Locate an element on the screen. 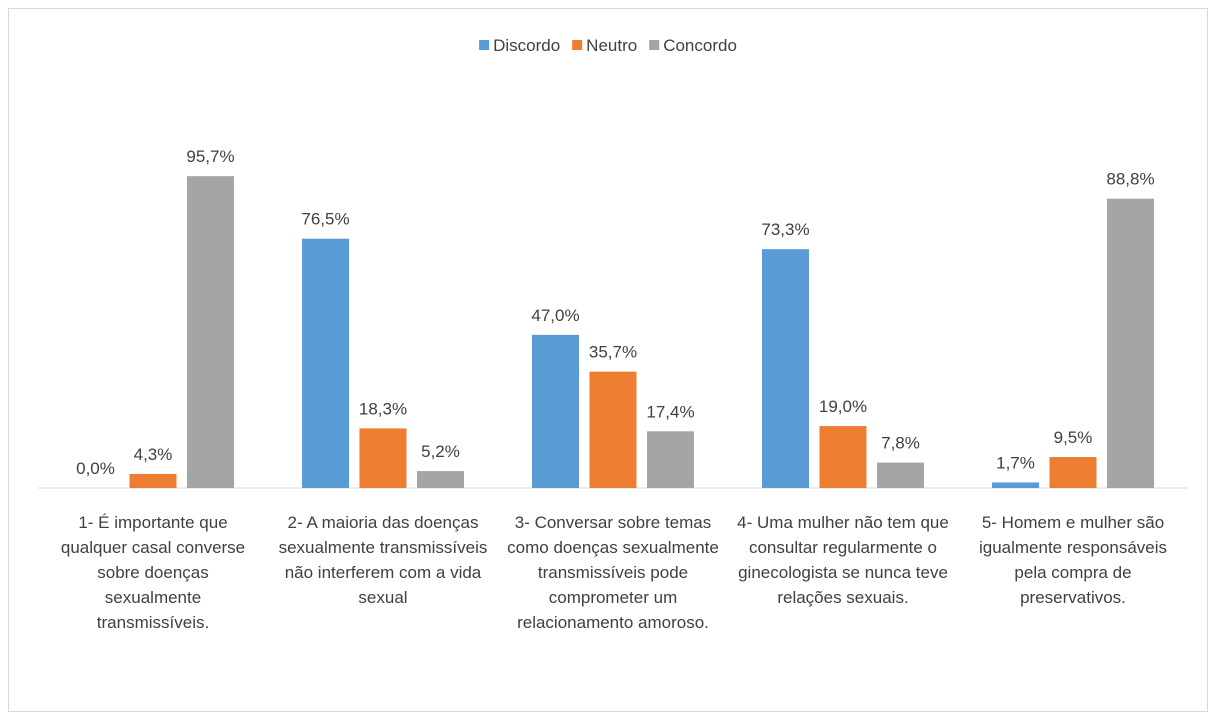 This screenshot has width=1216, height=725. x-tick-line: 4- Uma mulher não tem que is located at coordinates (843, 522).